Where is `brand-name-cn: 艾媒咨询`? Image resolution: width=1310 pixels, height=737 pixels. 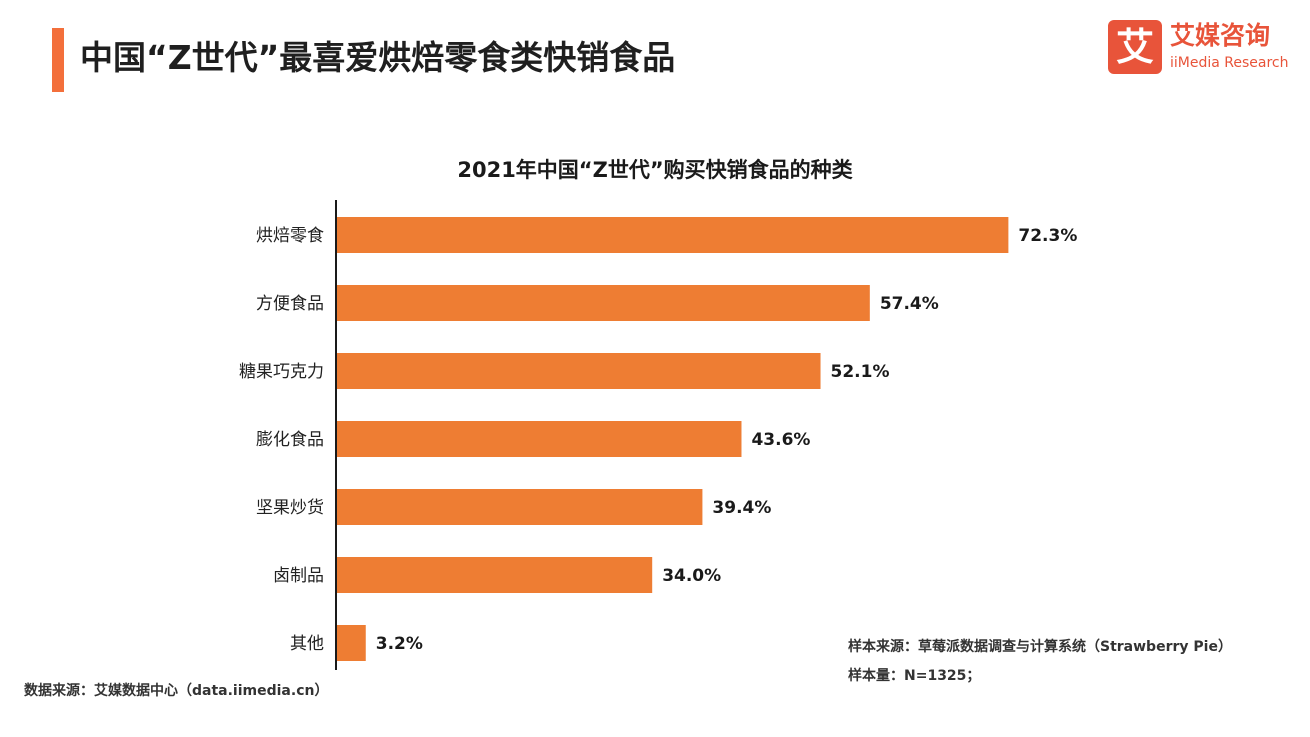 brand-name-cn: 艾媒咨询 is located at coordinates (1220, 35).